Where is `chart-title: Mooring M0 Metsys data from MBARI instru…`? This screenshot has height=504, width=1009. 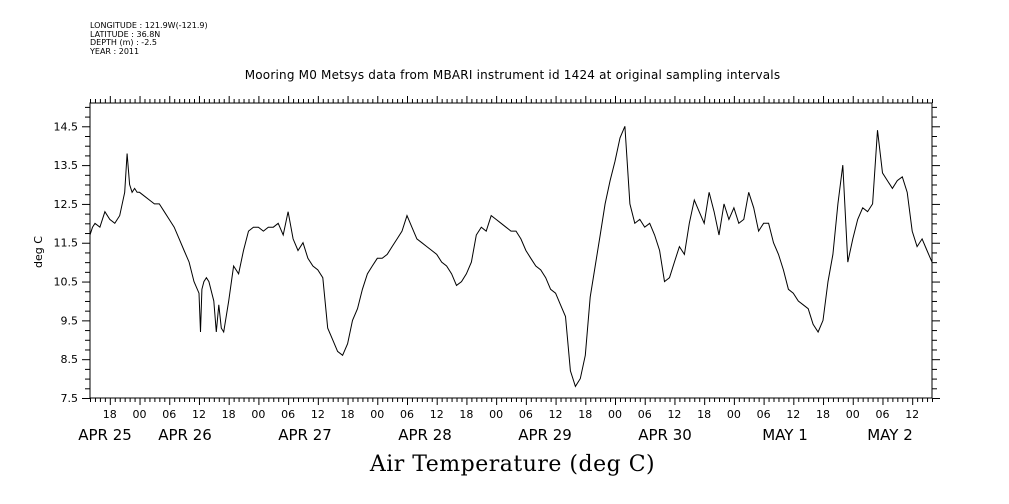 chart-title: Mooring M0 Metsys data from MBARI instru… is located at coordinates (512, 75).